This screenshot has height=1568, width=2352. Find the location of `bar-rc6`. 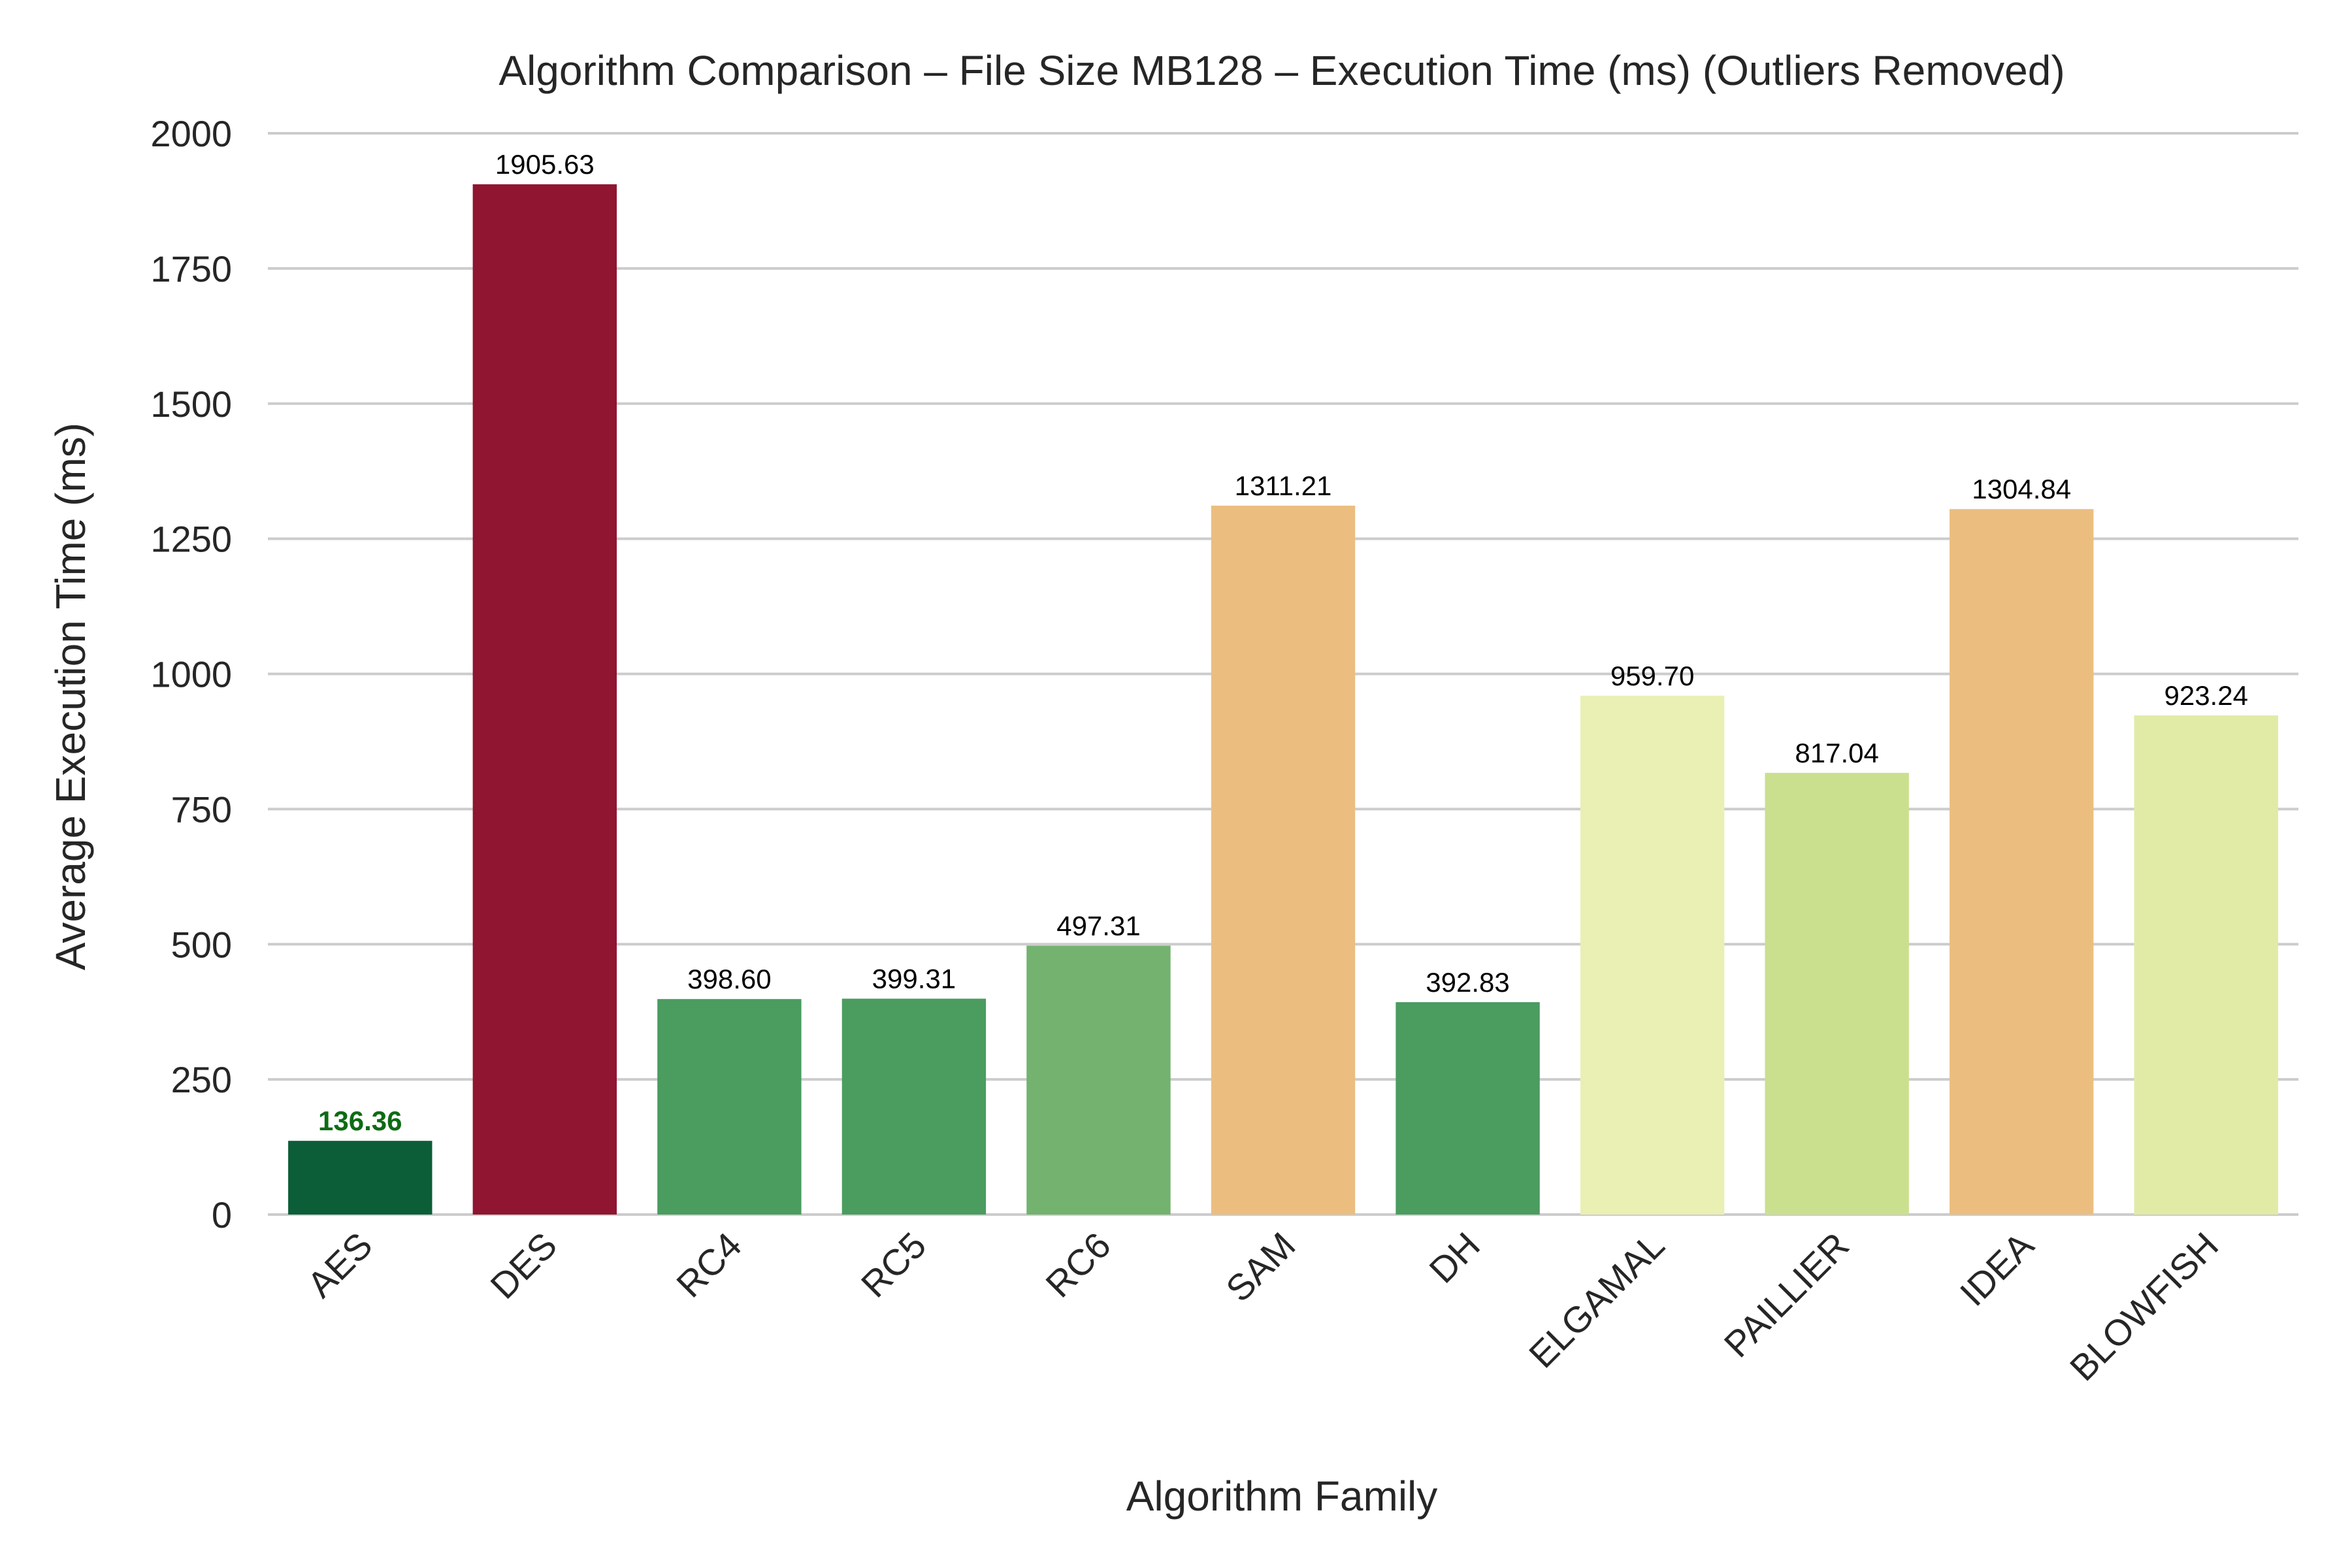

bar-rc6 is located at coordinates (1098, 1080).